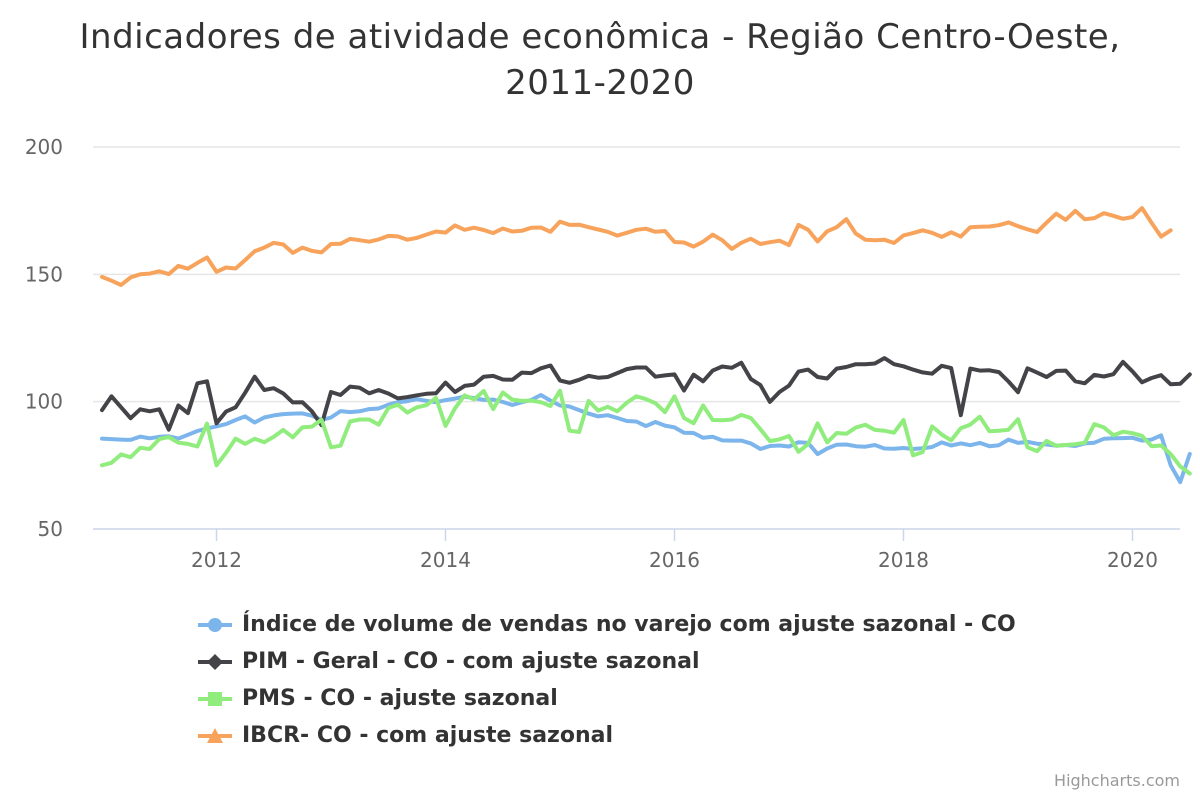 The height and width of the screenshot is (800, 1200). What do you see at coordinates (215, 698) in the screenshot?
I see `square-marker-icon` at bounding box center [215, 698].